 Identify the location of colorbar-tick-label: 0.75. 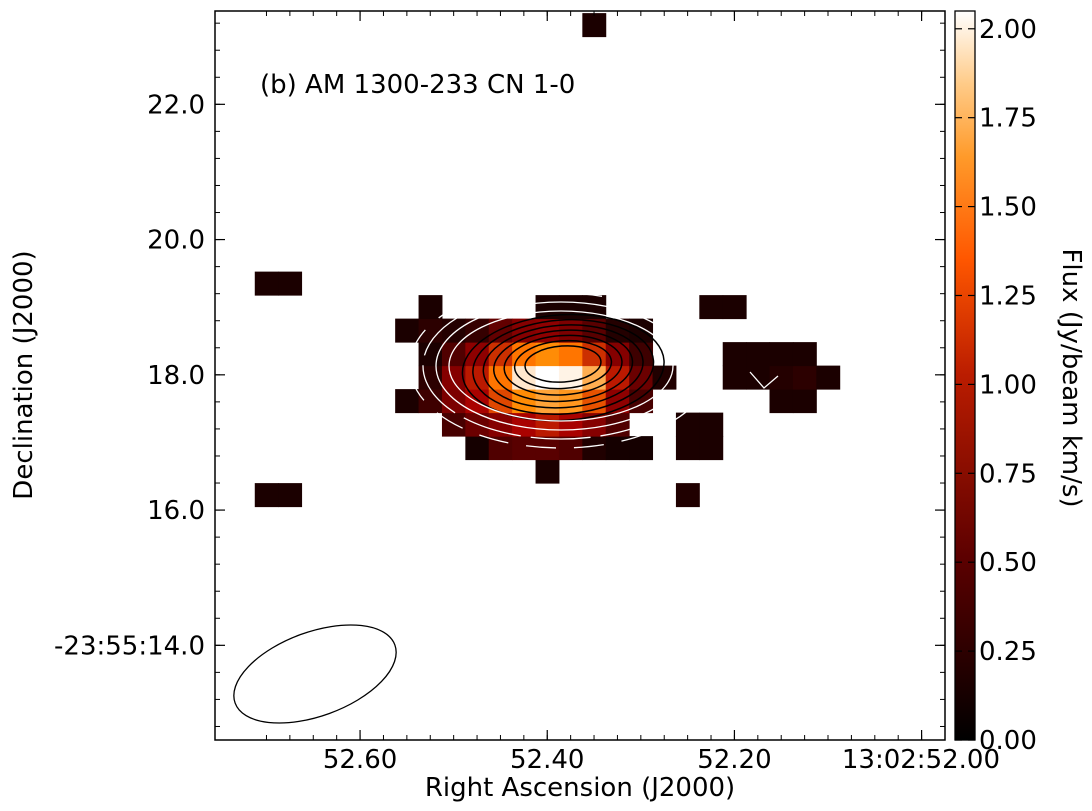
(1008, 474).